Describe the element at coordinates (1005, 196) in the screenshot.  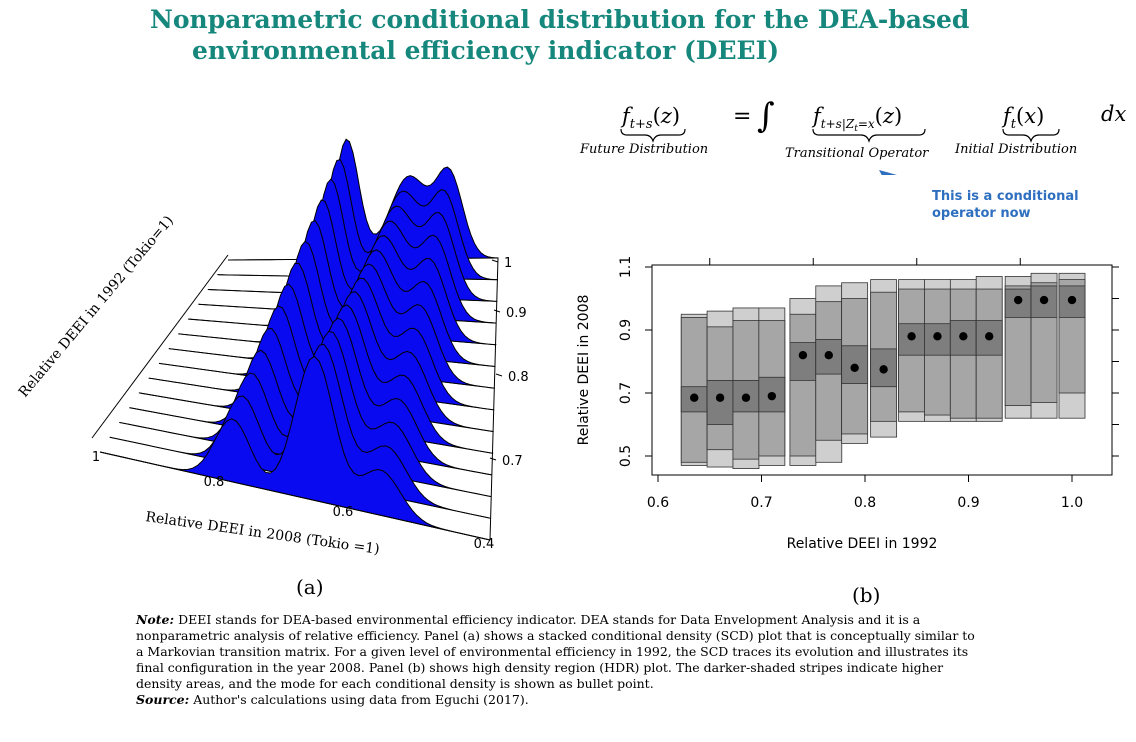
I see `annotation-line-1: This is a conditional` at that location.